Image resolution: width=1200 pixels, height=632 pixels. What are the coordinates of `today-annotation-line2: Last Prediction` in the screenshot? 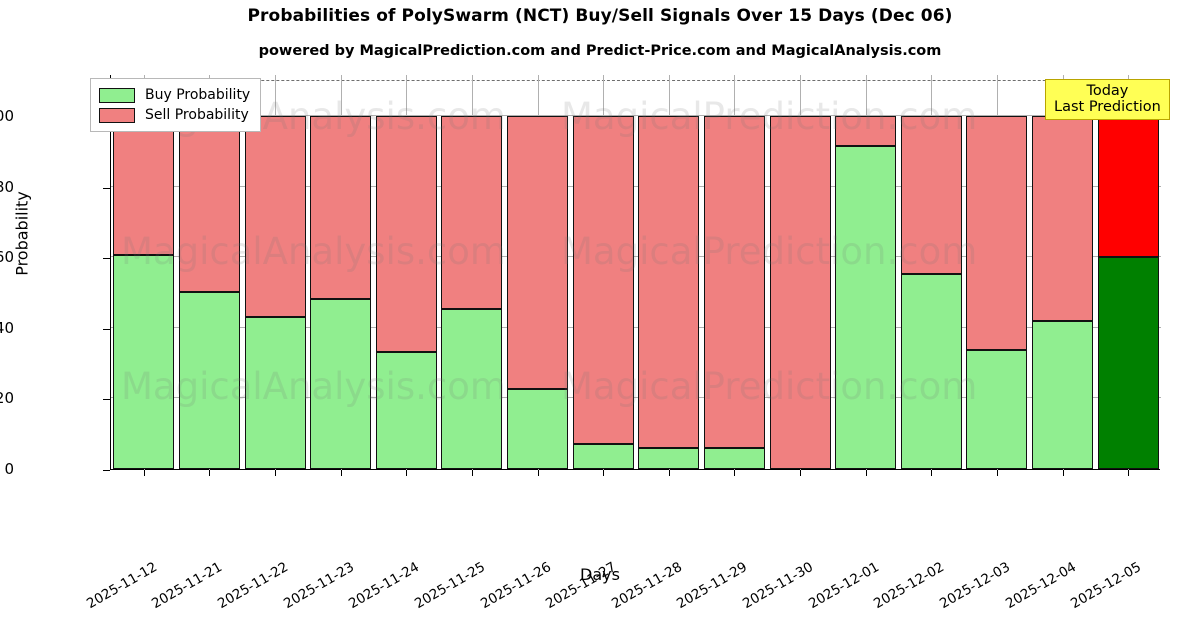 It's located at (1107, 107).